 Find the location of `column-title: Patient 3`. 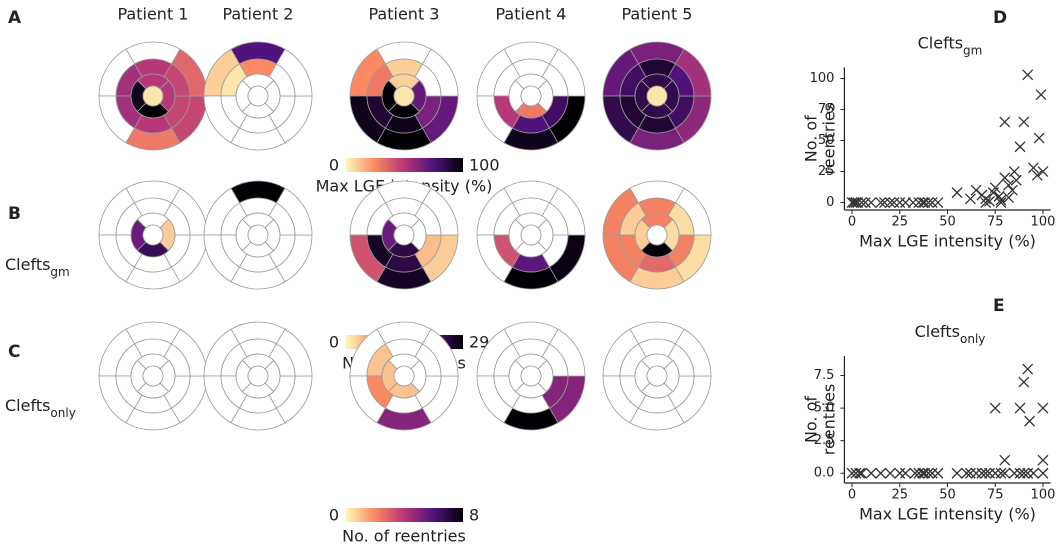

column-title: Patient 3 is located at coordinates (404, 14).